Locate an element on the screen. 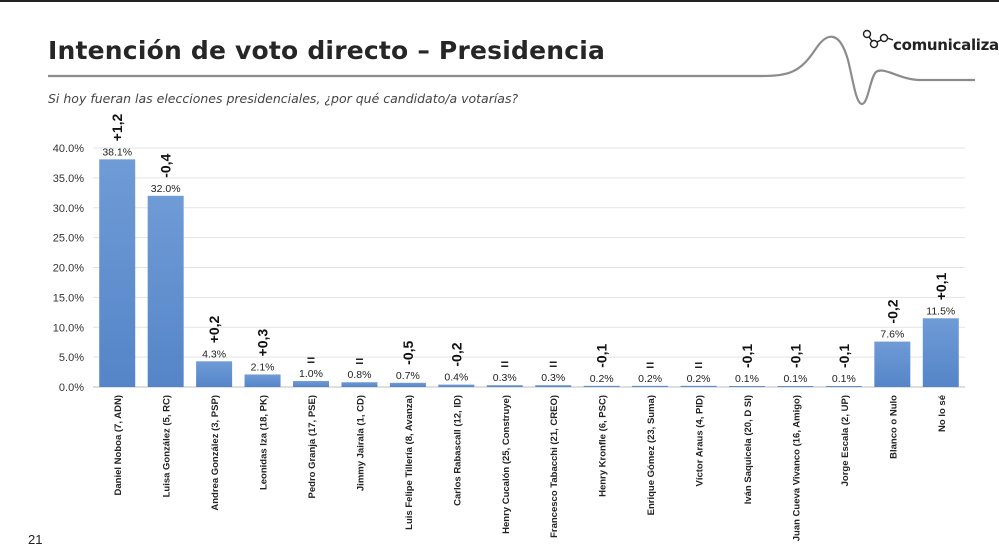  data-label: 2.1% is located at coordinates (263, 367).